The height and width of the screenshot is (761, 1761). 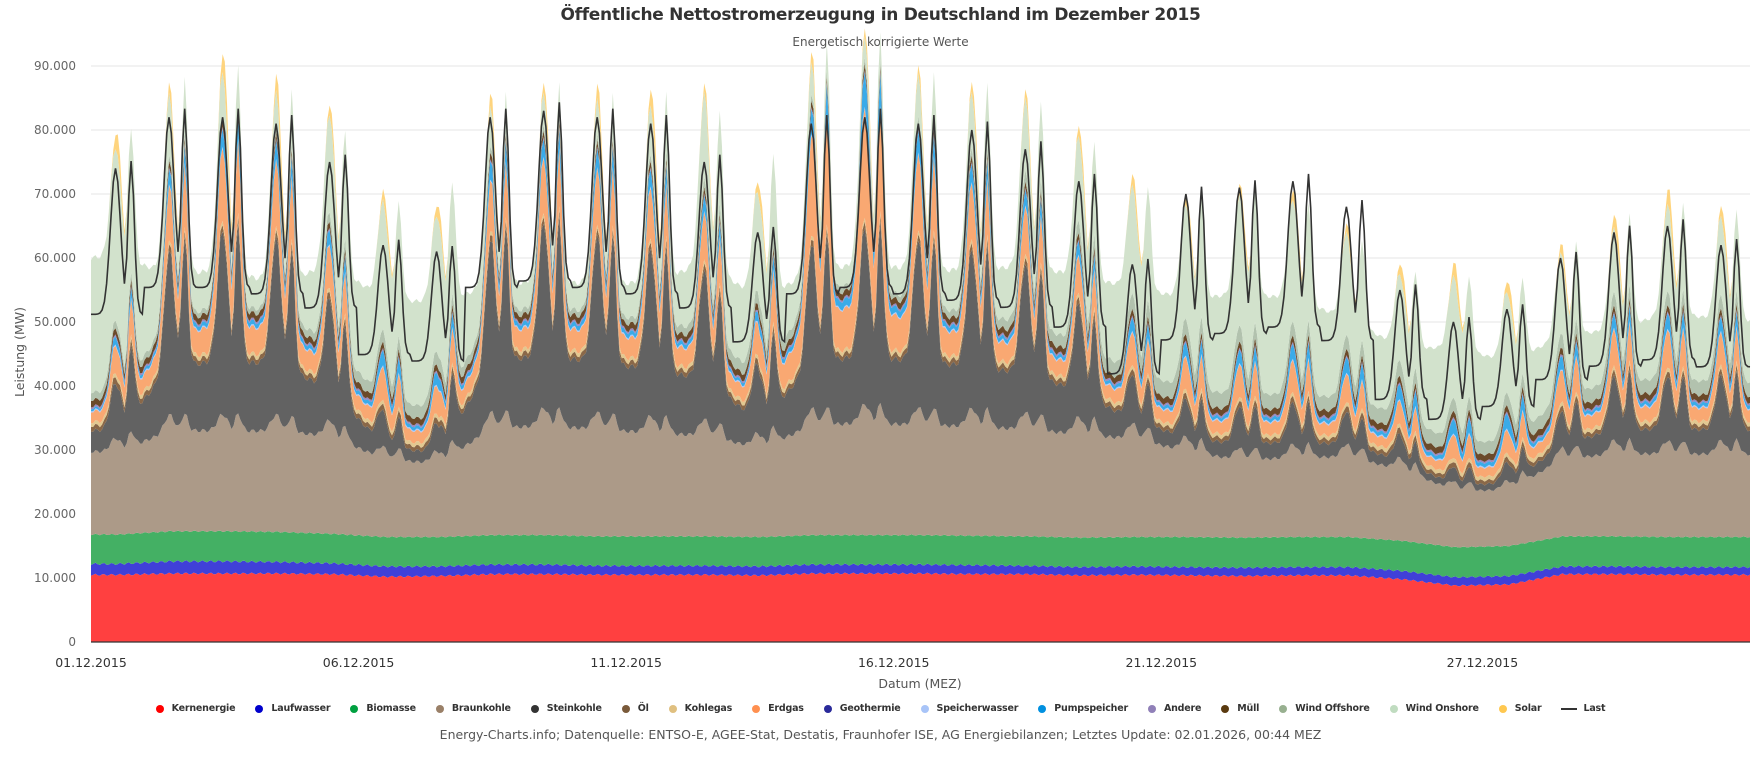 I want to click on legend-item: Andere, so click(x=1174, y=708).